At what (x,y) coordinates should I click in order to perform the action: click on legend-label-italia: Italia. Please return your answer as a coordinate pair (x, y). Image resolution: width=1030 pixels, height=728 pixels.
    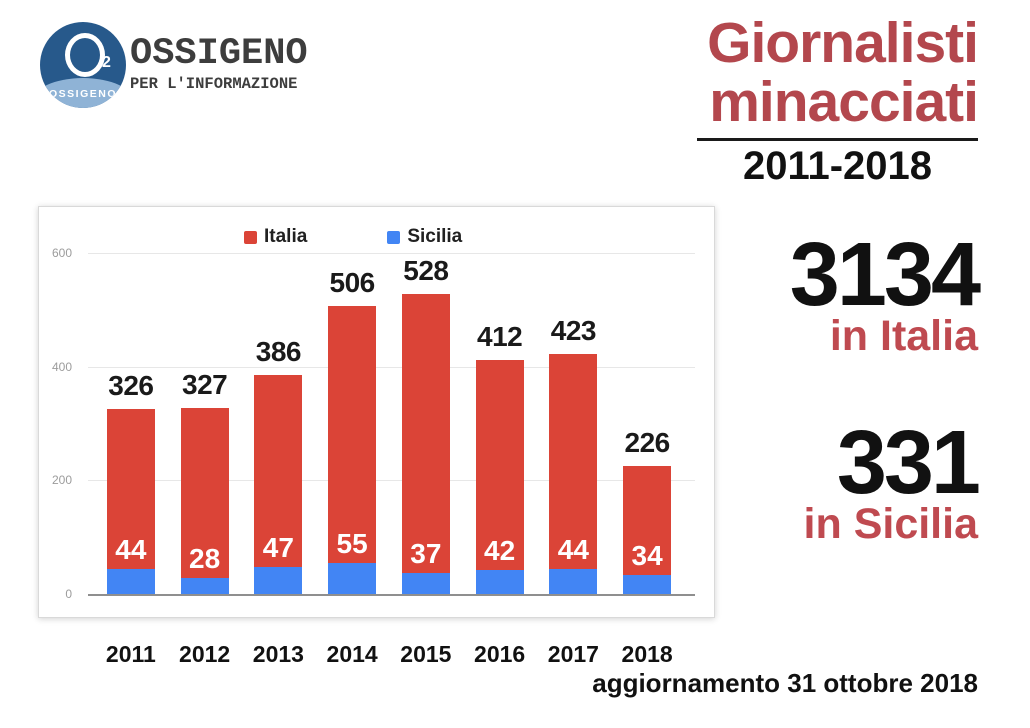
    Looking at the image, I should click on (286, 236).